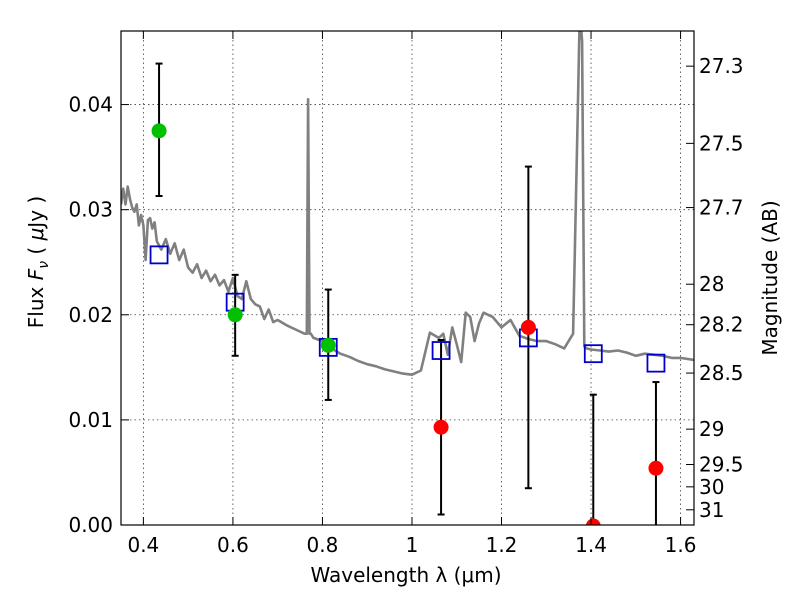 Image resolution: width=800 pixels, height=600 pixels. Describe the element at coordinates (711, 510) in the screenshot. I see `magnitude-tick-label: 31` at that location.